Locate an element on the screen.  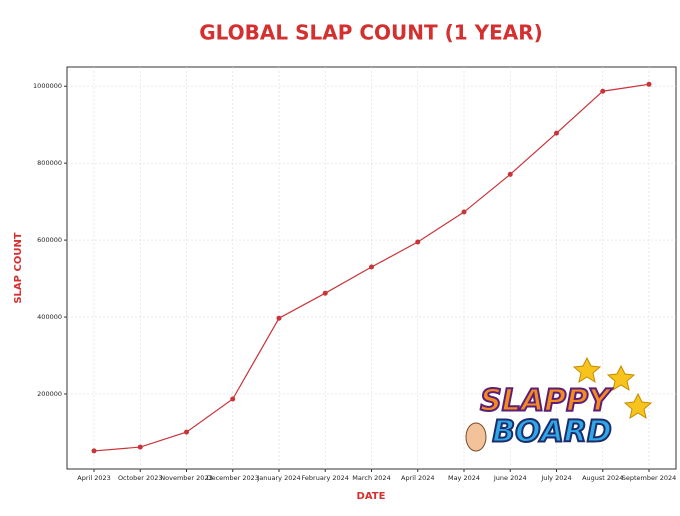
chart-title: GLOBAL SLAP COUNT (1 YEAR) is located at coordinates (371, 33).